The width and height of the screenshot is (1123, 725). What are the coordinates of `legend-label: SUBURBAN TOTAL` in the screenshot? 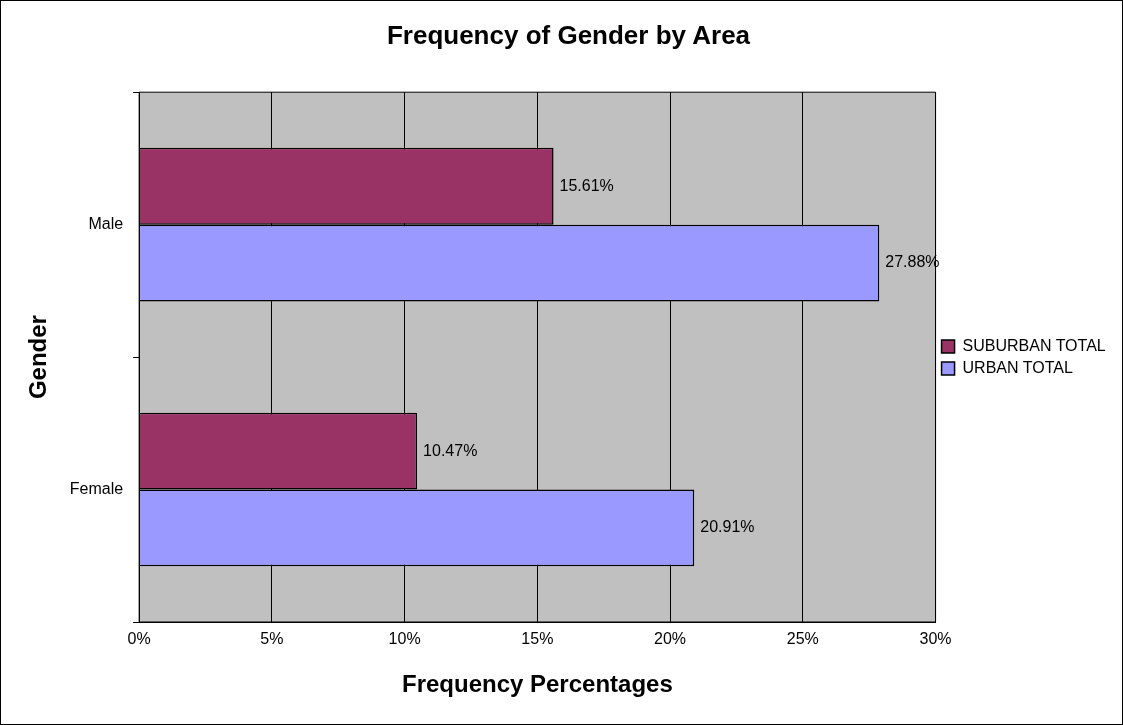 It's located at (1034, 345).